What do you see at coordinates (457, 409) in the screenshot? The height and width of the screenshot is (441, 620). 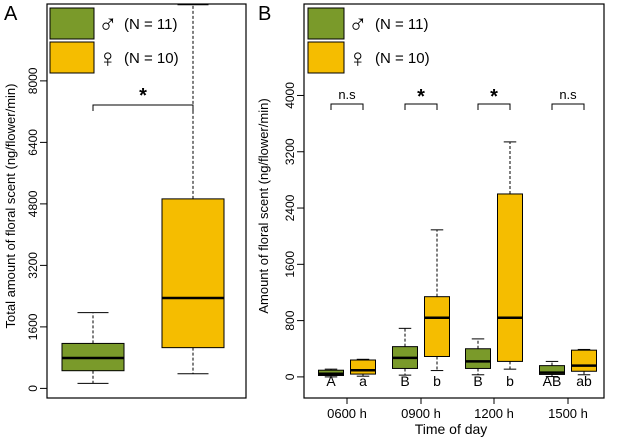 I see `panel-b-x-ticks: 0600 h 0900 h 1200 h 1500 h` at bounding box center [457, 409].